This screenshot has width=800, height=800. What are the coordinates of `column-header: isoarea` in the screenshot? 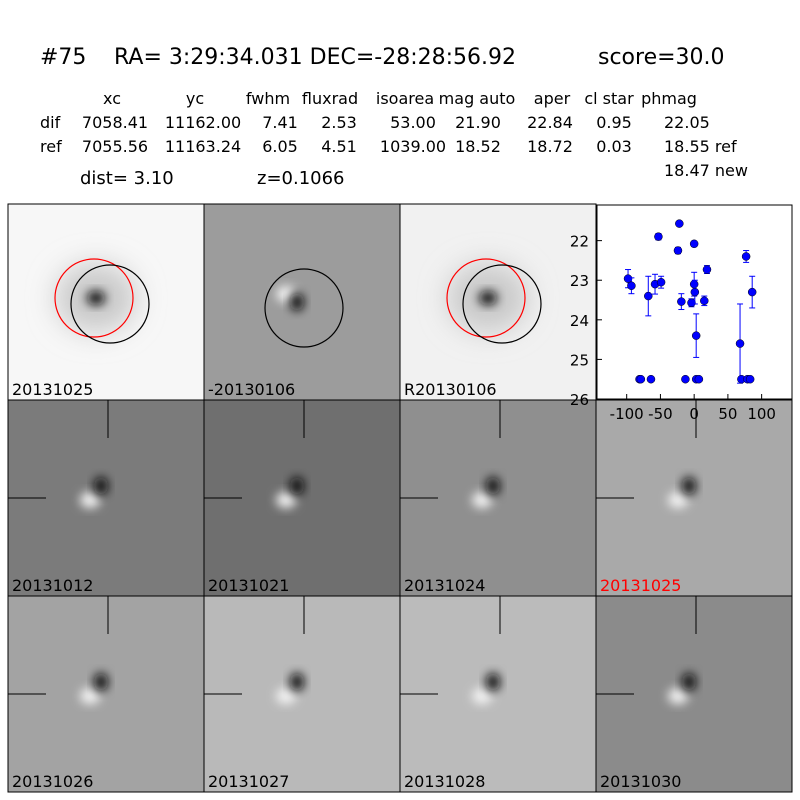 It's located at (405, 98).